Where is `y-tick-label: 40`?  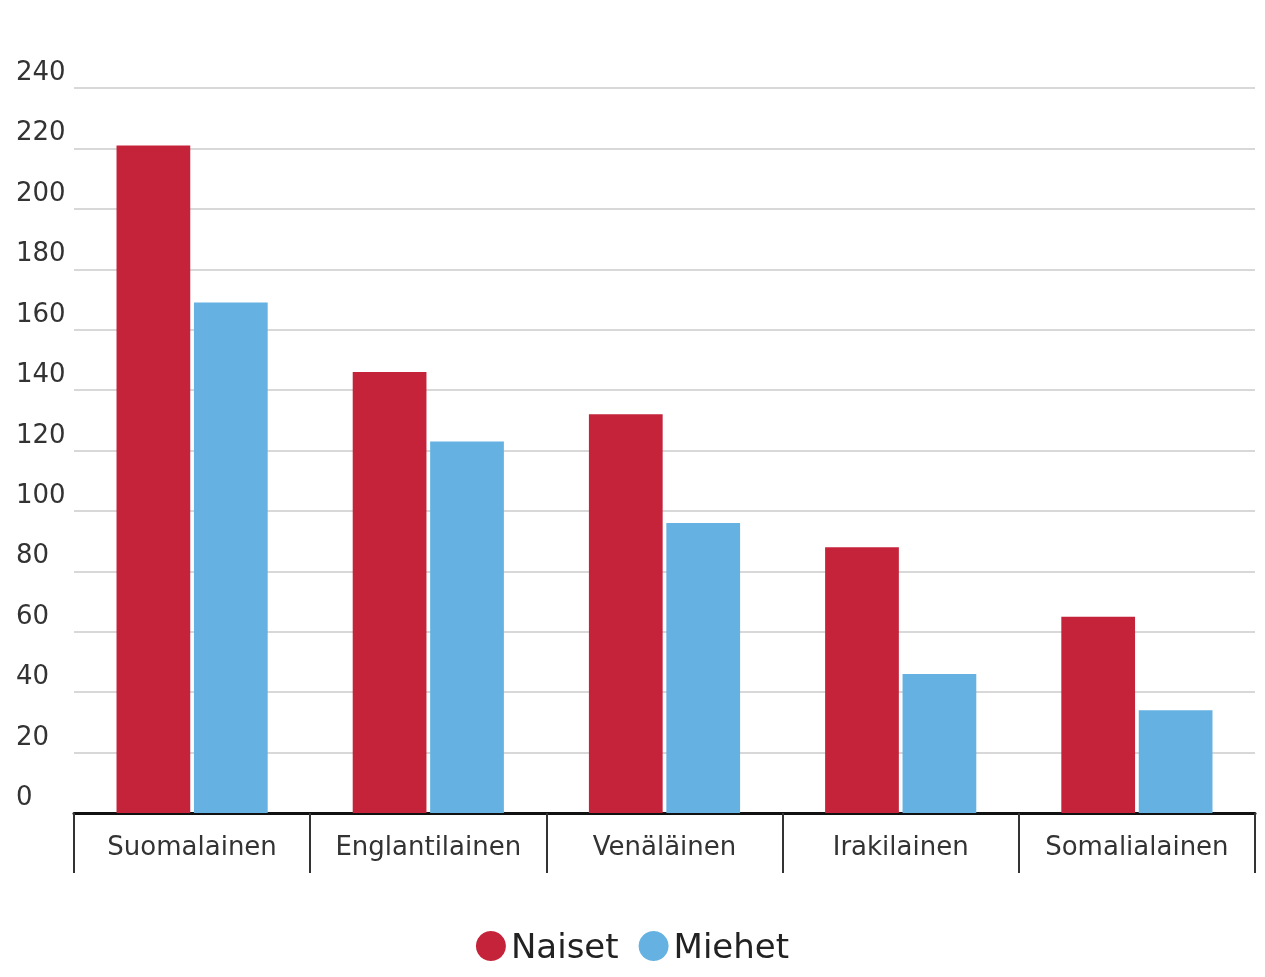 y-tick-label: 40 is located at coordinates (33, 675).